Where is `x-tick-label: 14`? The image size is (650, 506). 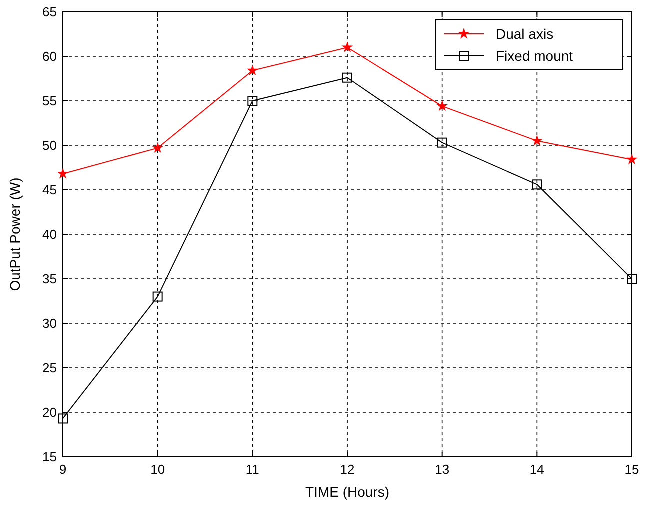
x-tick-label: 14 is located at coordinates (537, 469).